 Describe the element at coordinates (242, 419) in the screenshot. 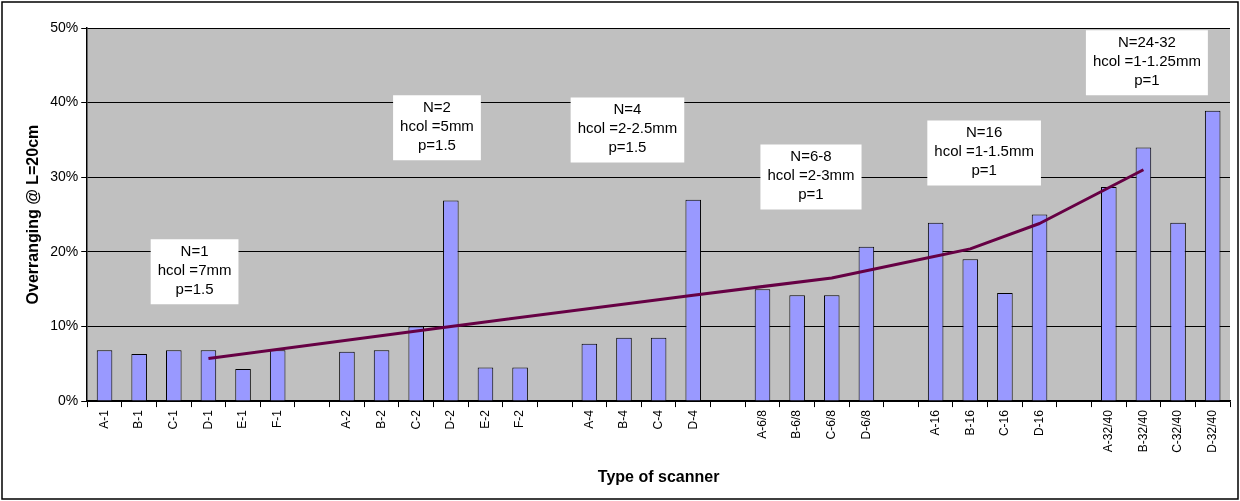

I see `x-tick-label: E-1` at that location.